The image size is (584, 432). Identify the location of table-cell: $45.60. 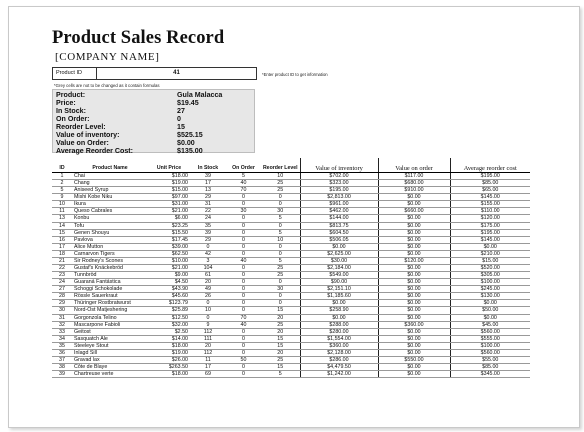
(169, 296).